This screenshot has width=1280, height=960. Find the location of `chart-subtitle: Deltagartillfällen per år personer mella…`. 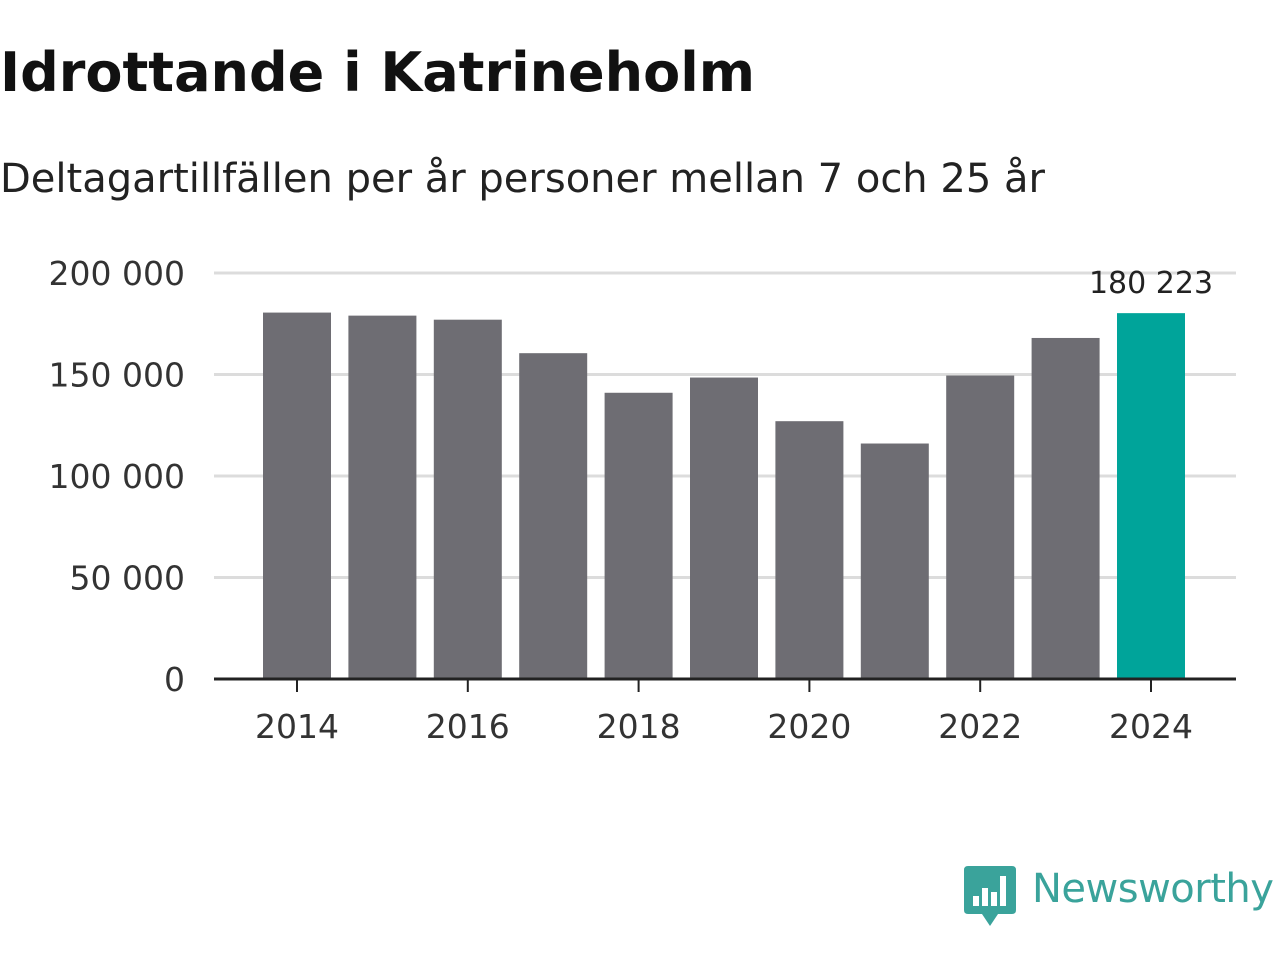

chart-subtitle: Deltagartillfällen per år personer mella… is located at coordinates (522, 179).